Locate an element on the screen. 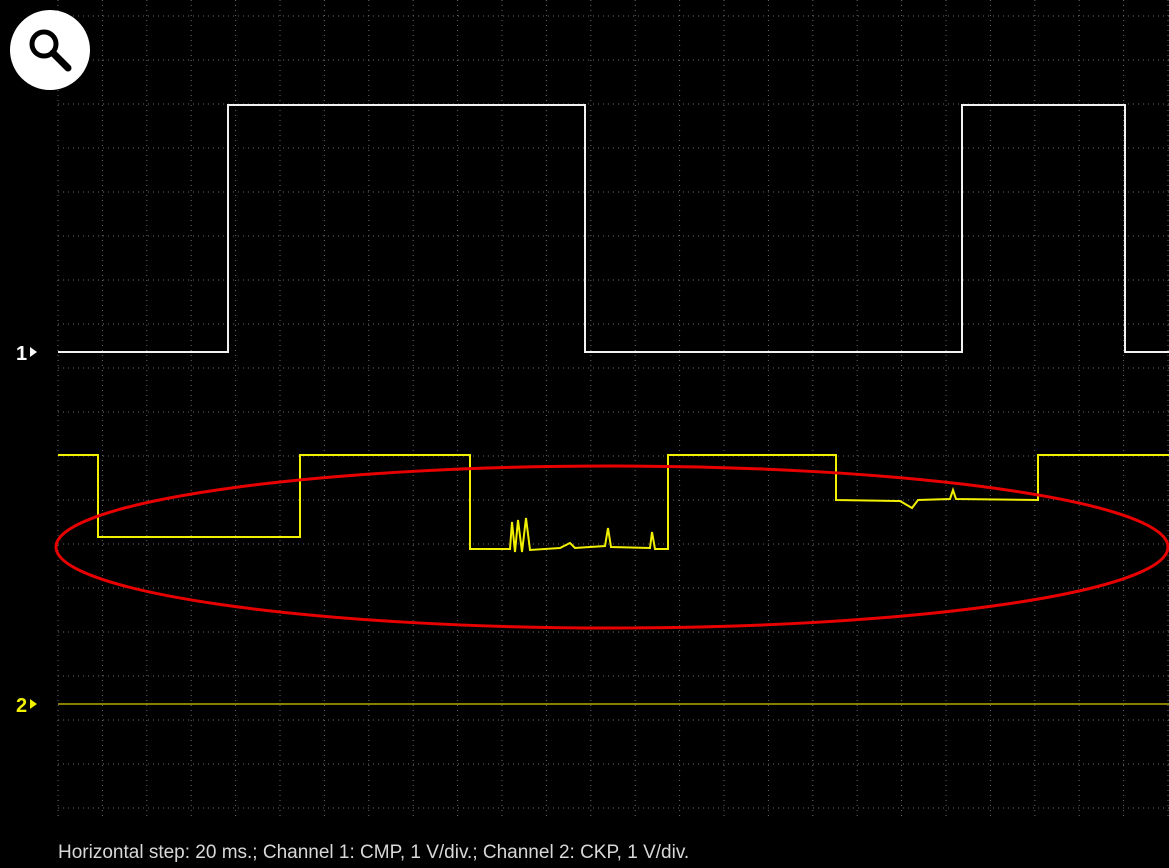 Image resolution: width=1169 pixels, height=868 pixels. ch2-waveform is located at coordinates (613, 503).